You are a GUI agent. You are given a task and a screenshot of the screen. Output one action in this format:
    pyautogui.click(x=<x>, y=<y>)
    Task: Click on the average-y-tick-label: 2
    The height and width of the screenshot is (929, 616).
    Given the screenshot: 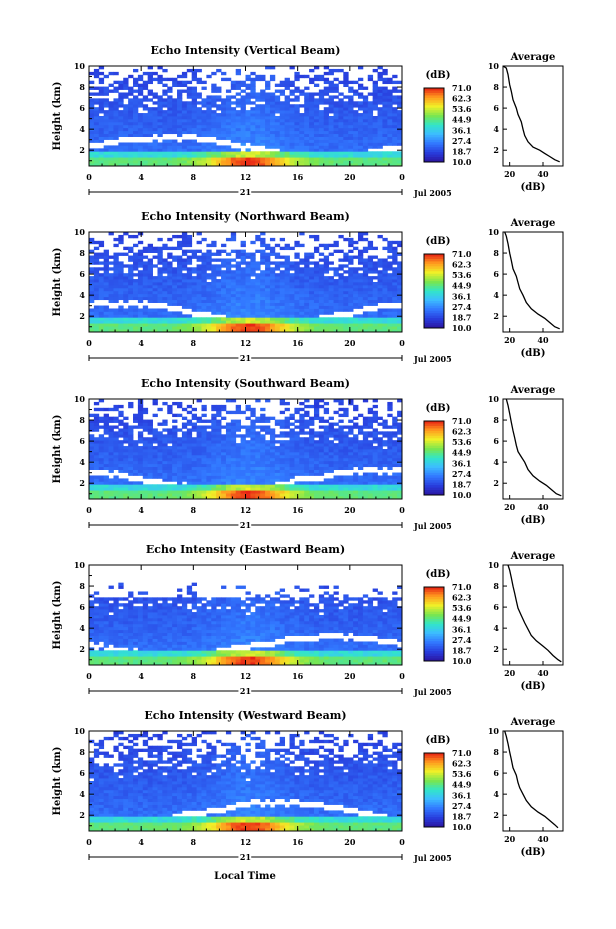 What is the action you would take?
    pyautogui.click(x=496, y=150)
    